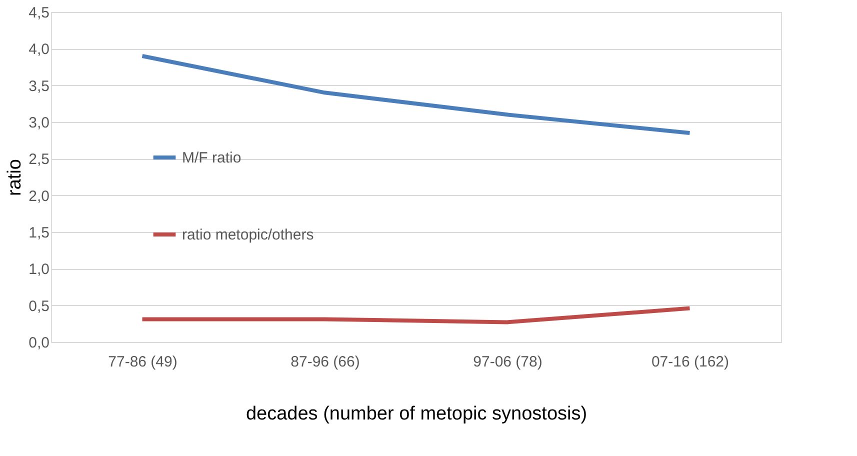 The height and width of the screenshot is (456, 857). What do you see at coordinates (39, 233) in the screenshot?
I see `y-tick-label: 1,5` at bounding box center [39, 233].